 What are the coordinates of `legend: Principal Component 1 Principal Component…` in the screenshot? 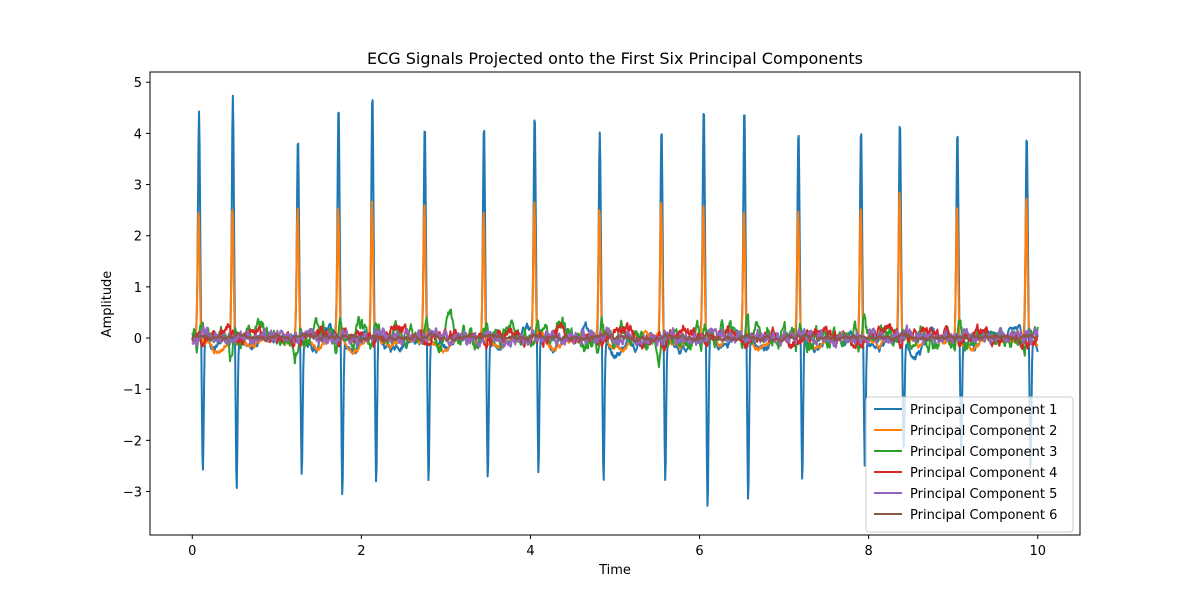 It's located at (969, 464).